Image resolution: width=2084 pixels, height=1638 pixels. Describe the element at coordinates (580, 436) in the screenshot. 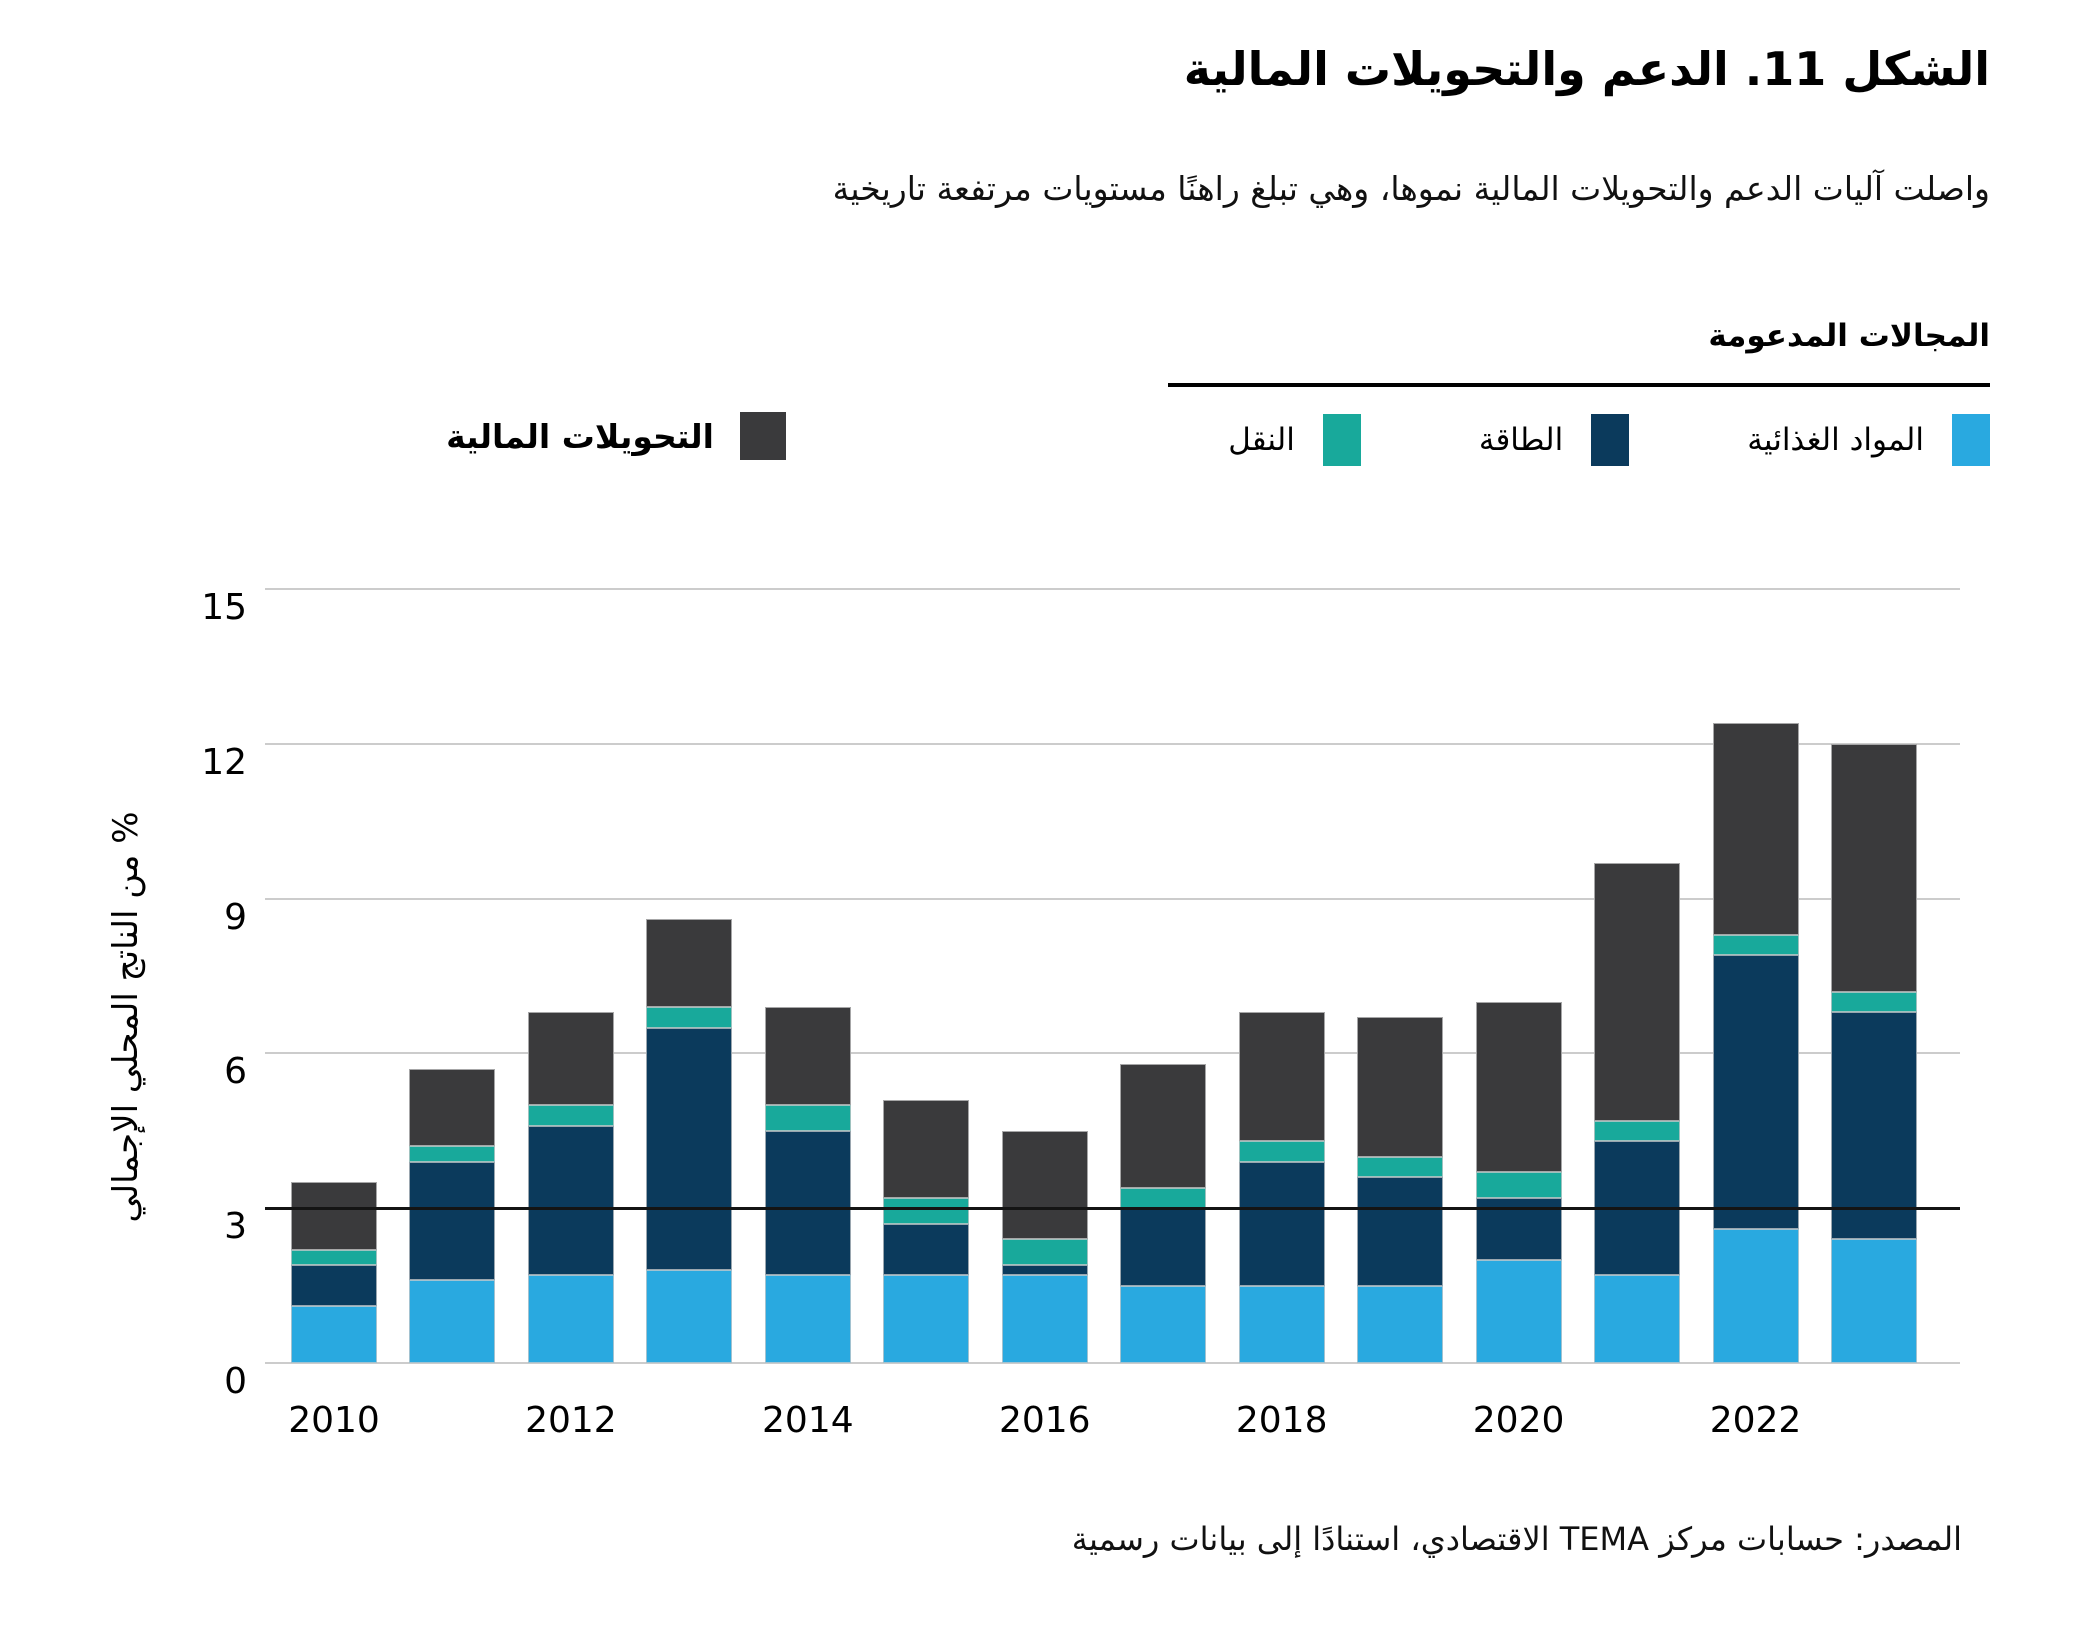

I see `transfers-label: التحويلات المالية` at that location.